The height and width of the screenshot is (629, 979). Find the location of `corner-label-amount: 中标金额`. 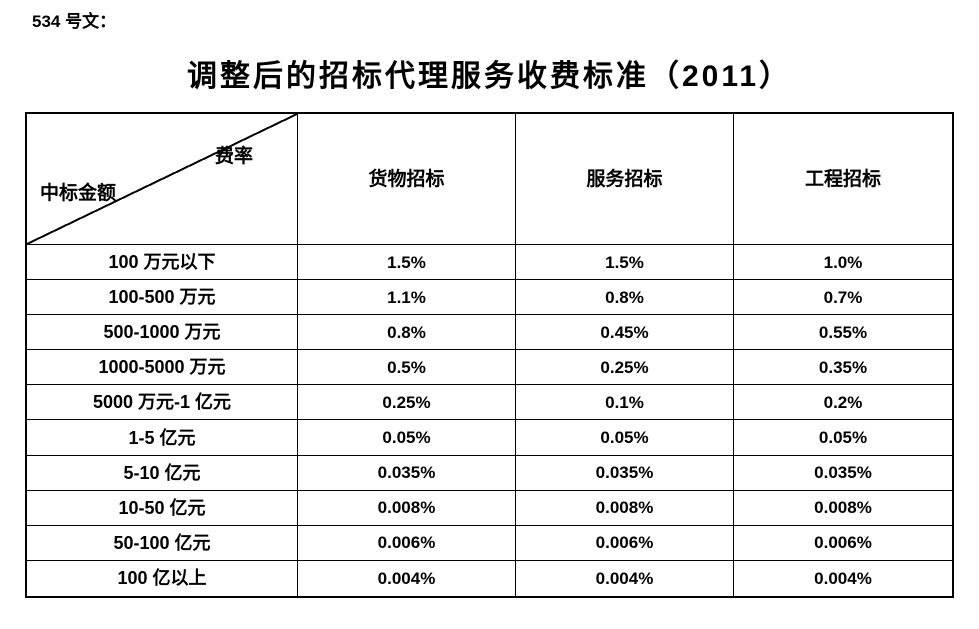

corner-label-amount: 中标金额 is located at coordinates (78, 193).